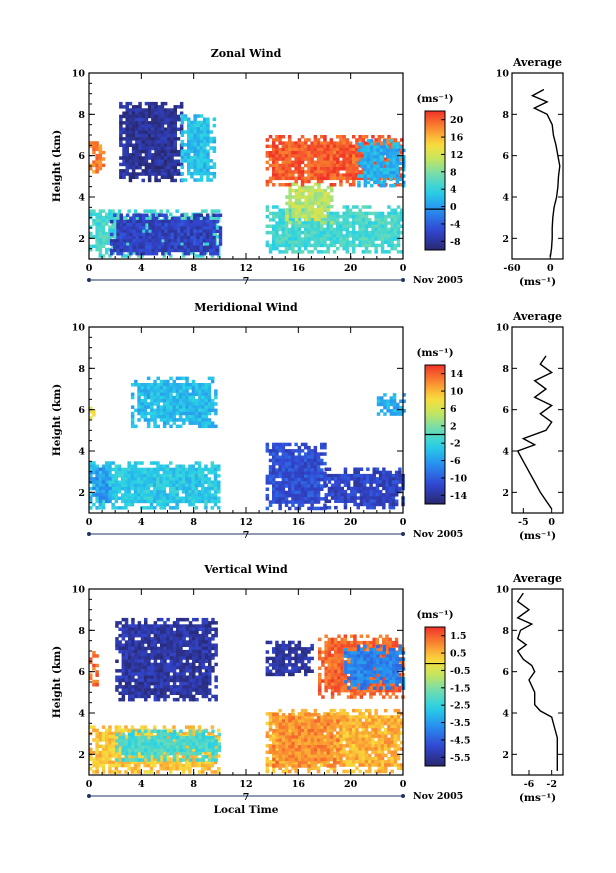  I want to click on profile-y-tick-label: 8, so click(505, 115).